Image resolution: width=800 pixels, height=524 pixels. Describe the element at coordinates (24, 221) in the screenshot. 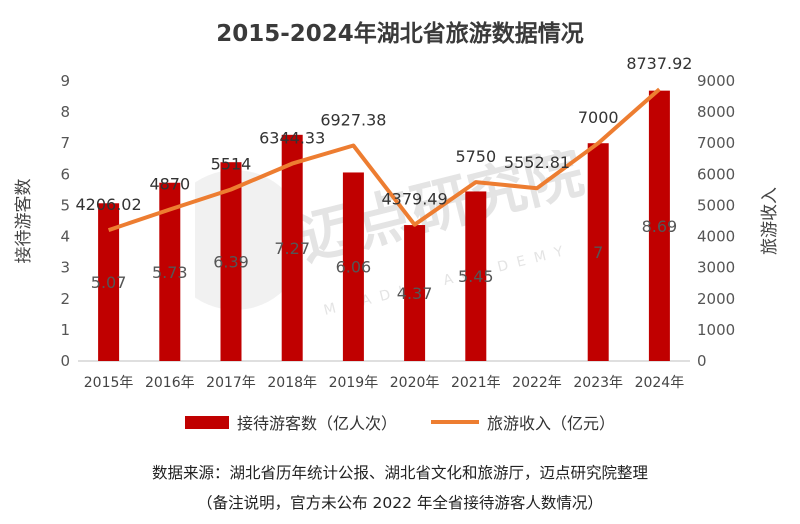

I see `left-axis-title: 接待游客数` at that location.